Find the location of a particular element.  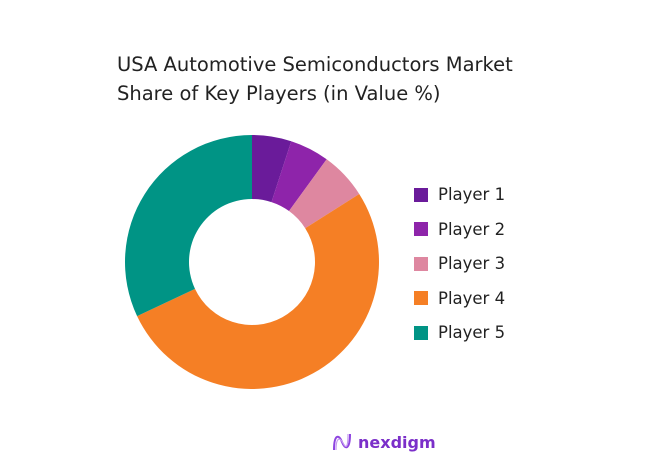

legend-item: Player 5 is located at coordinates (459, 332).